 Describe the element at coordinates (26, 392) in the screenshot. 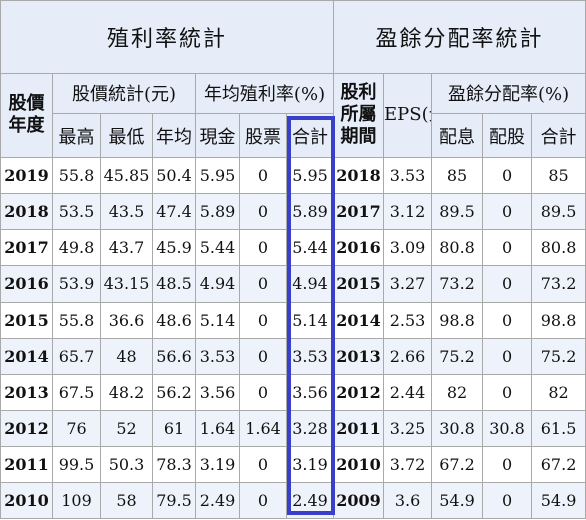

I see `cell-year: 2013` at that location.